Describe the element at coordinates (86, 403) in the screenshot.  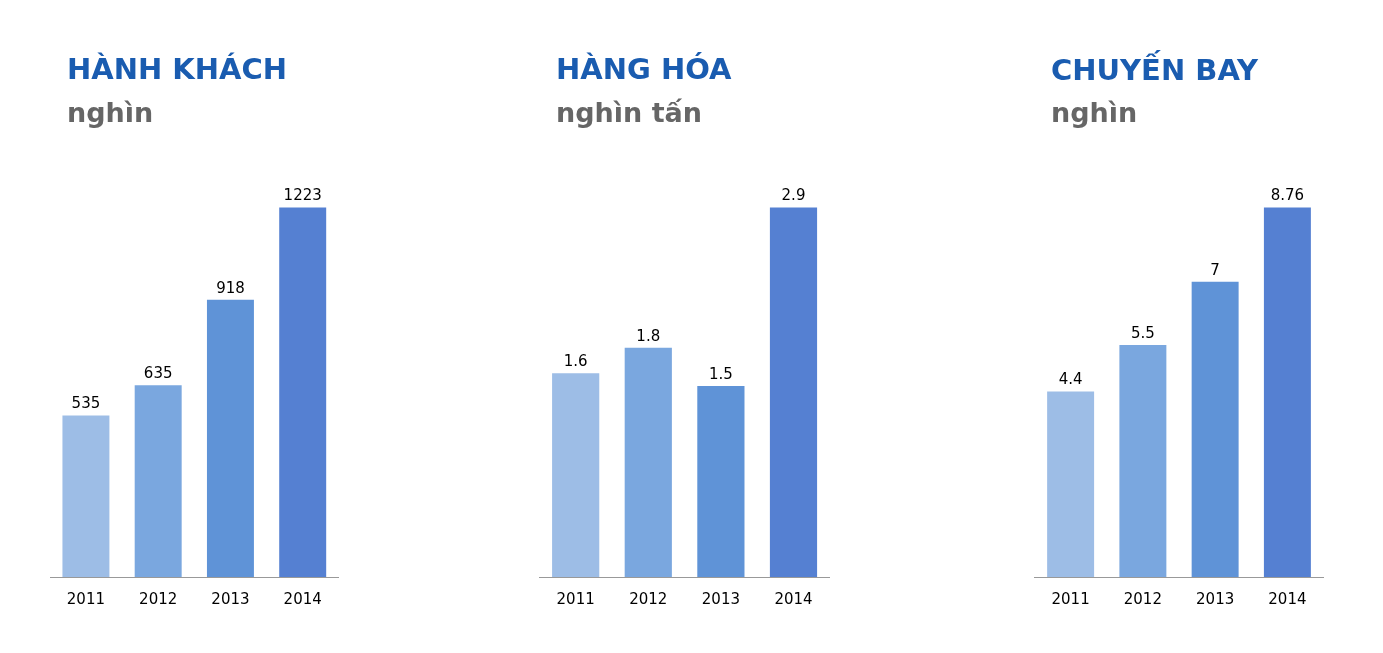
I see `data-label: 535` at that location.